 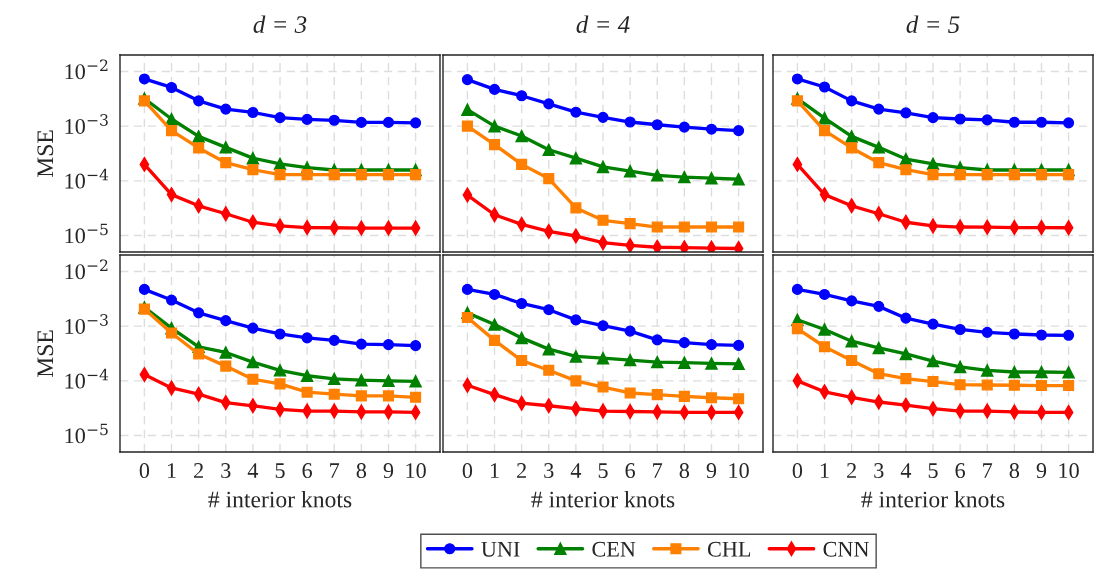 What do you see at coordinates (500, 549) in the screenshot?
I see `legend-label: UNI` at bounding box center [500, 549].